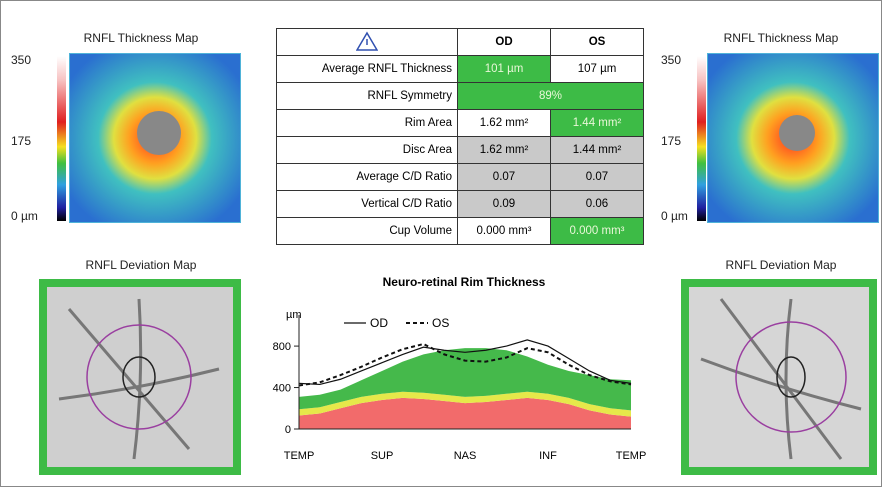 The width and height of the screenshot is (882, 487). I want to click on y-axis-label: µm, so click(294, 315).